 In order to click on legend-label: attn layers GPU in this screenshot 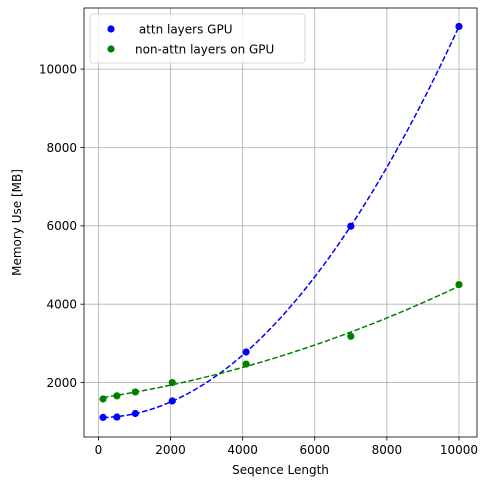, I will do `click(184, 29)`.